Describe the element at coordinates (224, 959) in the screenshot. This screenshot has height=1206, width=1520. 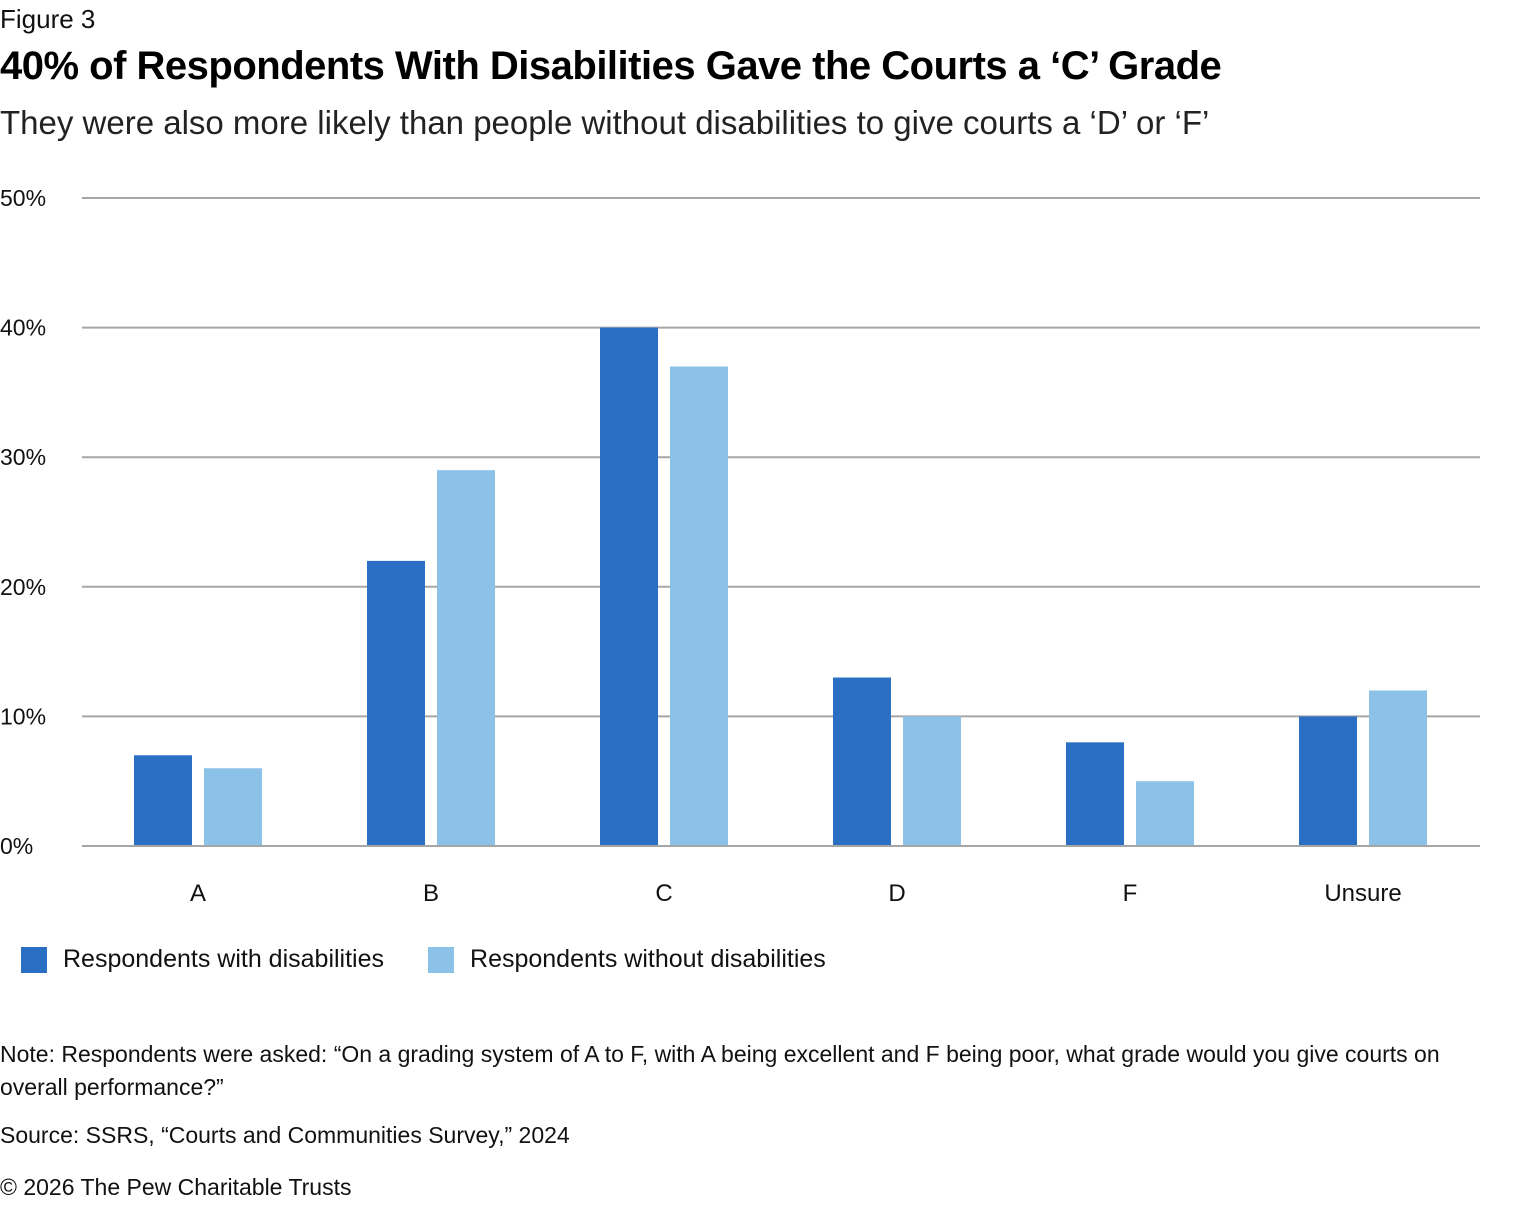
I see `legend-label: Respondents with disabilities` at that location.